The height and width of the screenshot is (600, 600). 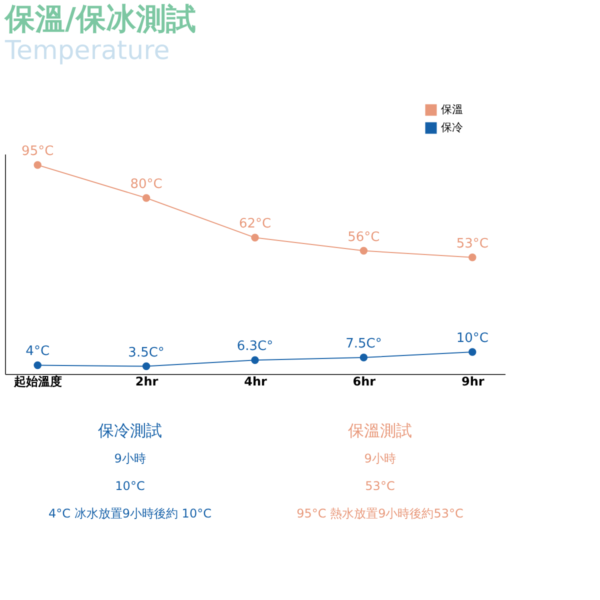 What do you see at coordinates (255, 224) in the screenshot?
I see `data-label: 62°C` at bounding box center [255, 224].